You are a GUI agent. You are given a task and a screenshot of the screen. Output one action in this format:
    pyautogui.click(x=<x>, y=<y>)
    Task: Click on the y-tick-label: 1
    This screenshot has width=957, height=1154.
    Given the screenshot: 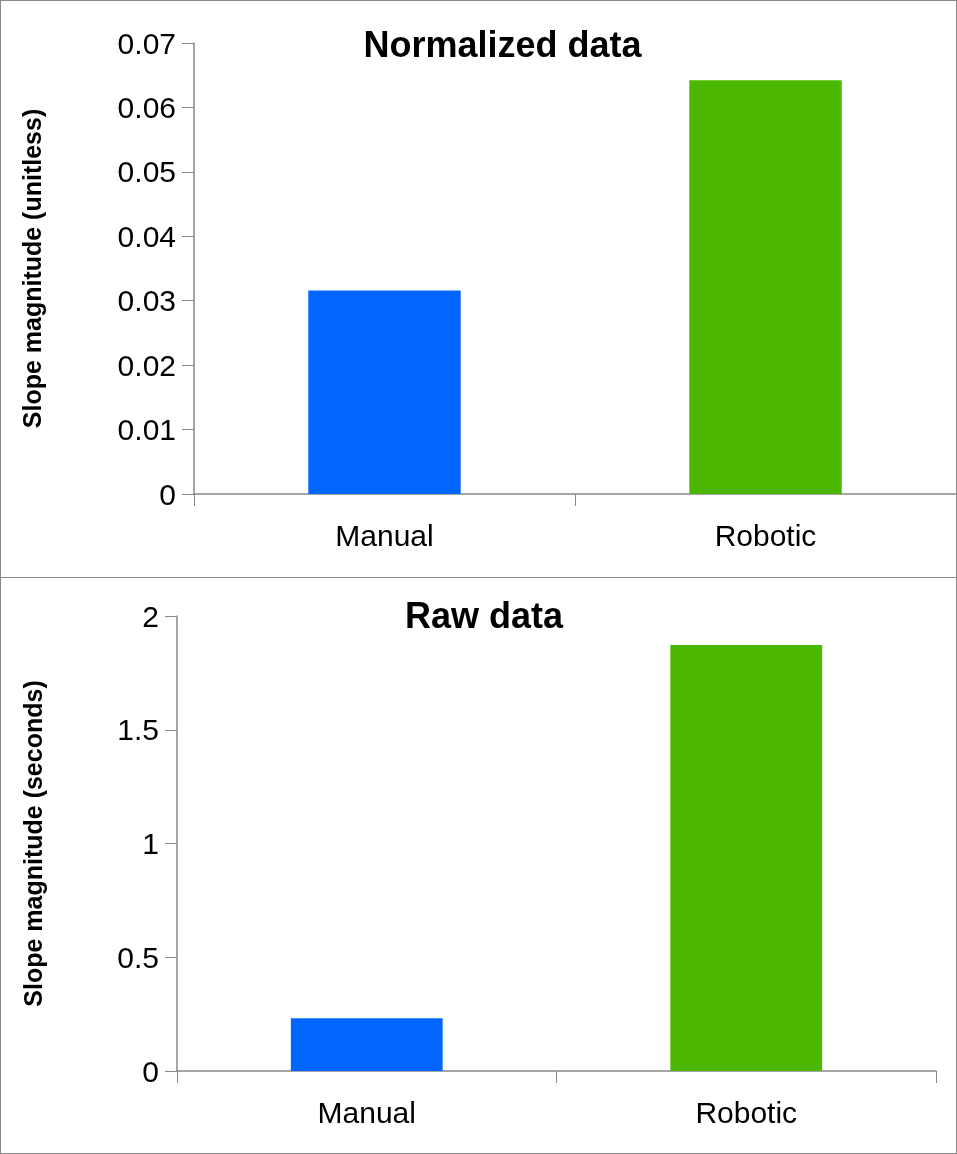 What is the action you would take?
    pyautogui.click(x=150, y=843)
    